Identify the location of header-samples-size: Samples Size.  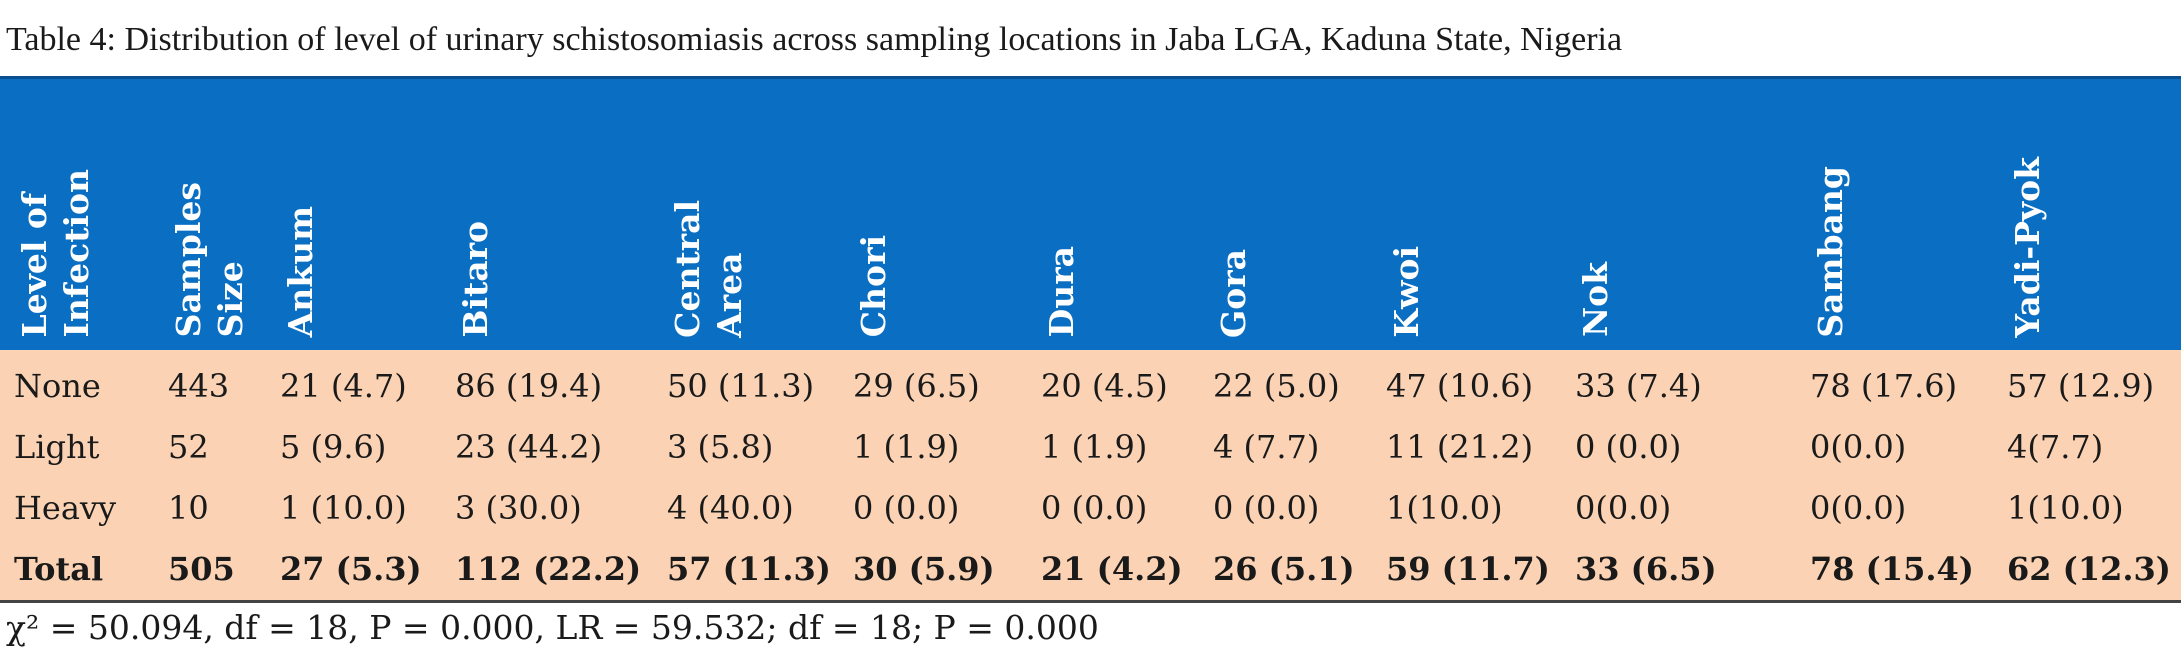
(210, 213).